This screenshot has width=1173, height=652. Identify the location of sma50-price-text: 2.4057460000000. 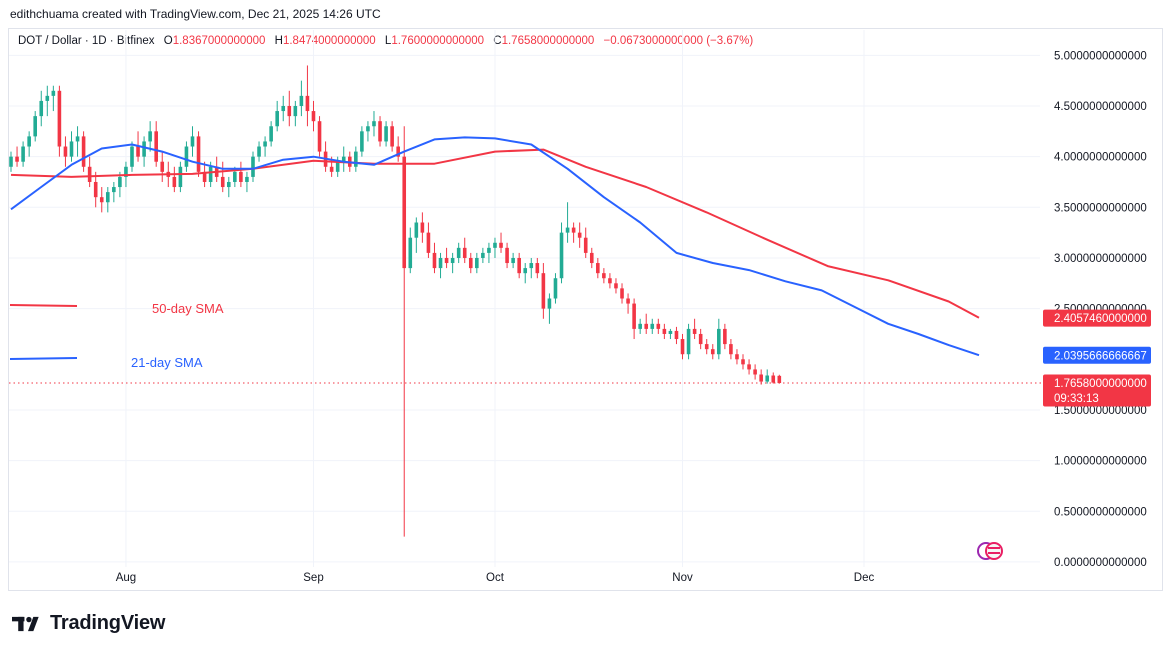
(1100, 319).